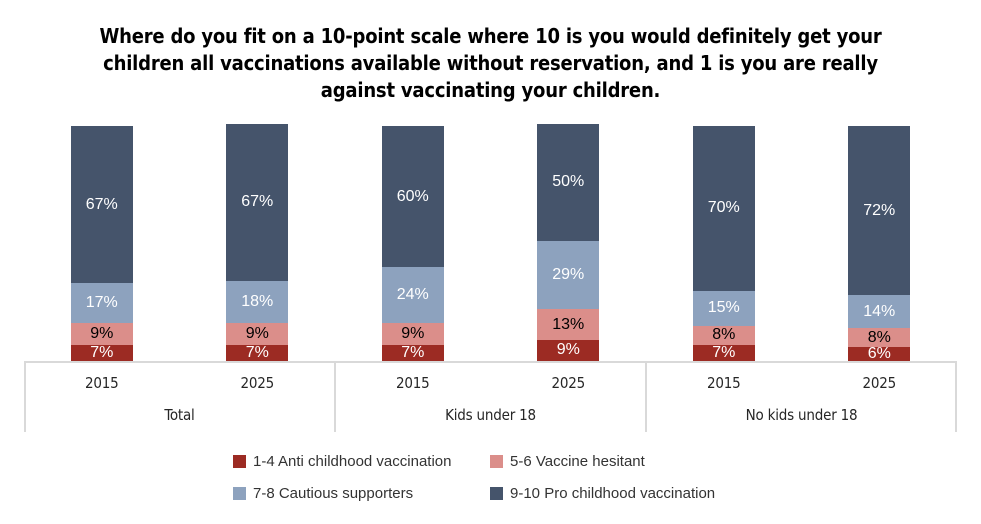 The width and height of the screenshot is (981, 524). I want to click on stacked-bar: 7% 9% 17% 67%, so click(101, 243).